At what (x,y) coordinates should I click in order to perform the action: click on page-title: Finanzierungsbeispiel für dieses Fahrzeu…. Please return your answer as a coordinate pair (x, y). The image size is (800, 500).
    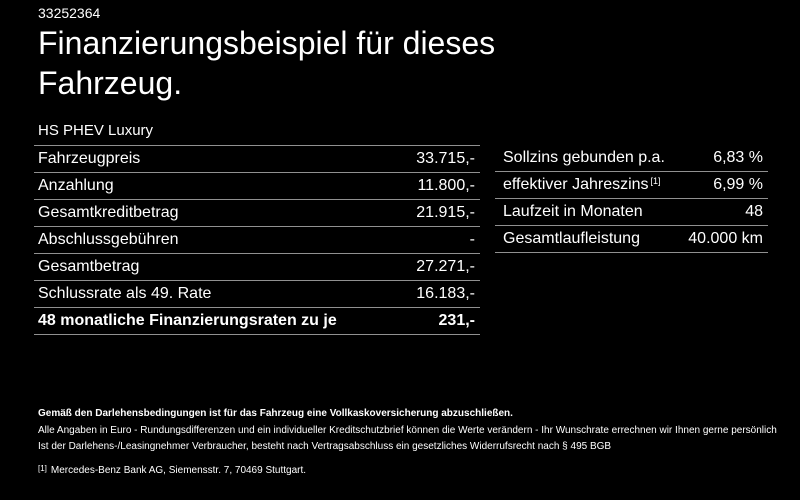
    Looking at the image, I should click on (267, 63).